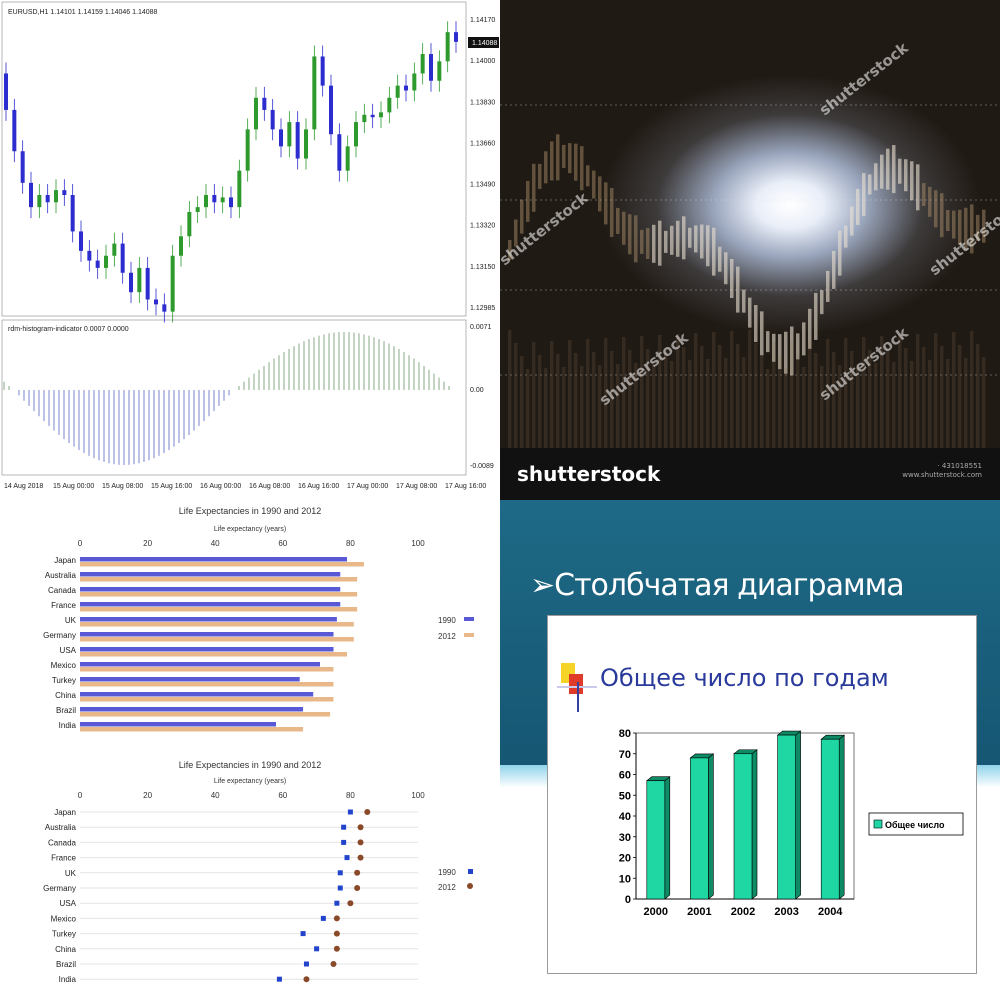 Image resolution: width=1000 pixels, height=1000 pixels. Describe the element at coordinates (482, 102) in the screenshot. I see `price-tick: 1.13830` at that location.